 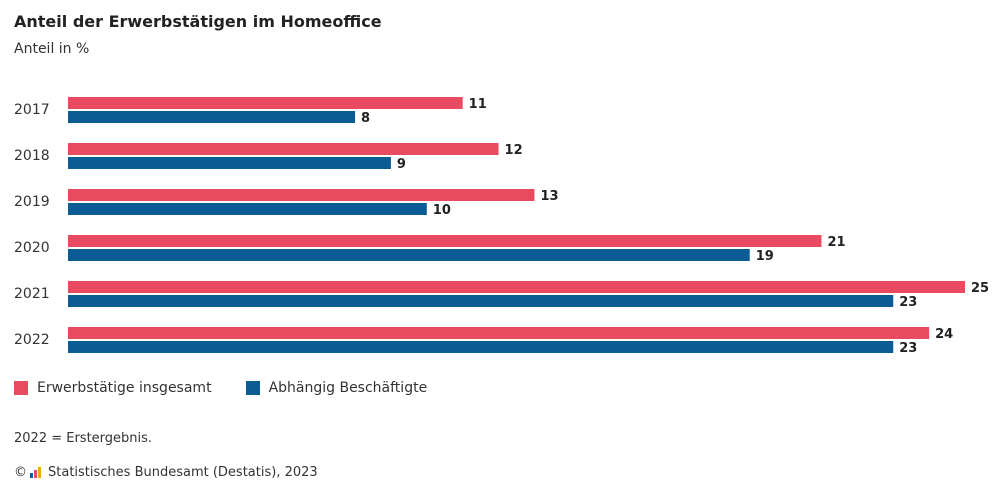 What do you see at coordinates (442, 210) in the screenshot?
I see `data-label-abh-ngig-besch-ftigte-2019: 10` at bounding box center [442, 210].